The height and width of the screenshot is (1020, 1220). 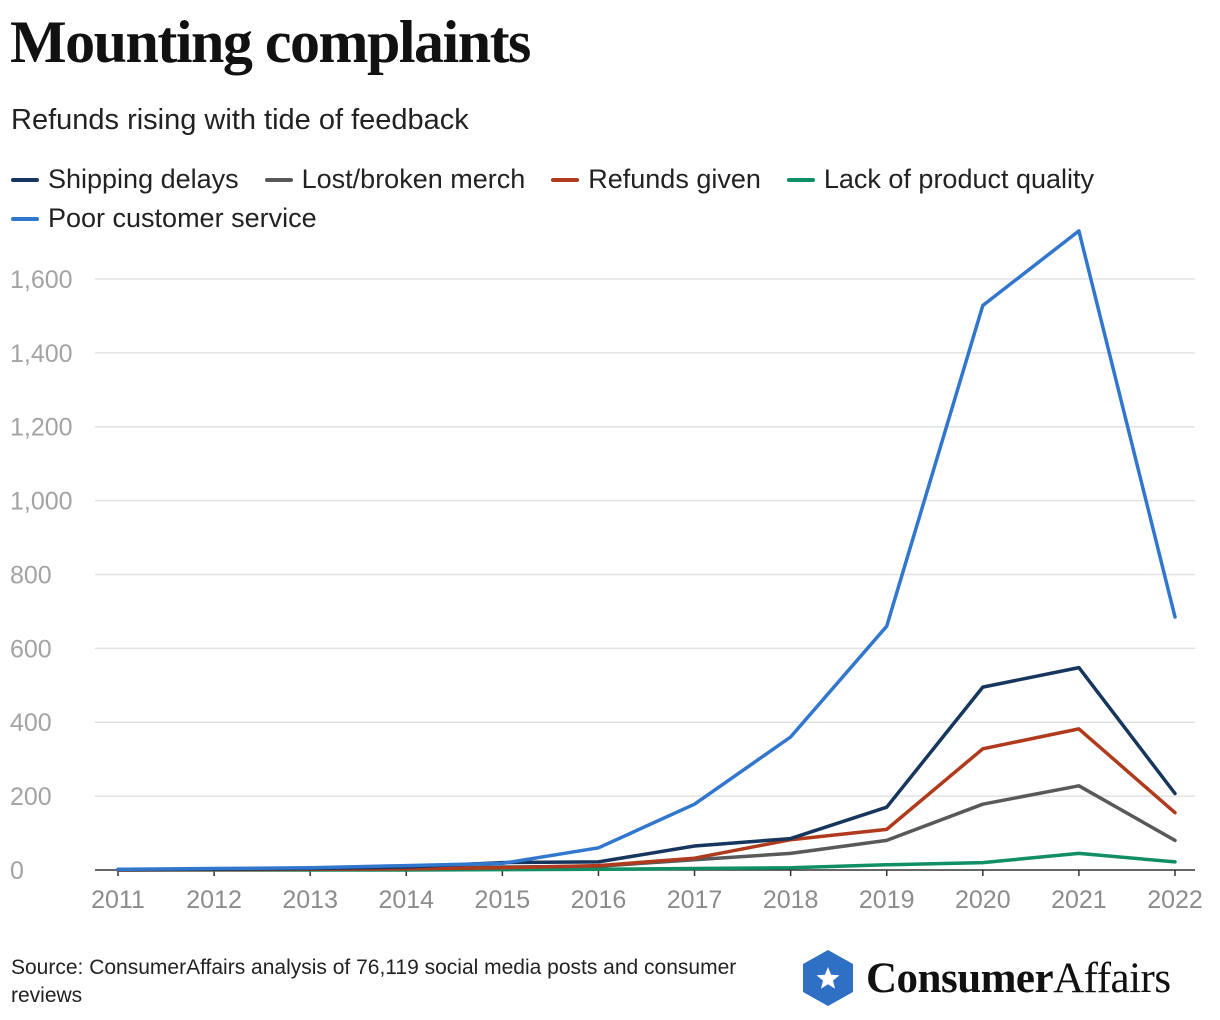 I want to click on y-tick-label: 1,200, so click(x=41, y=428).